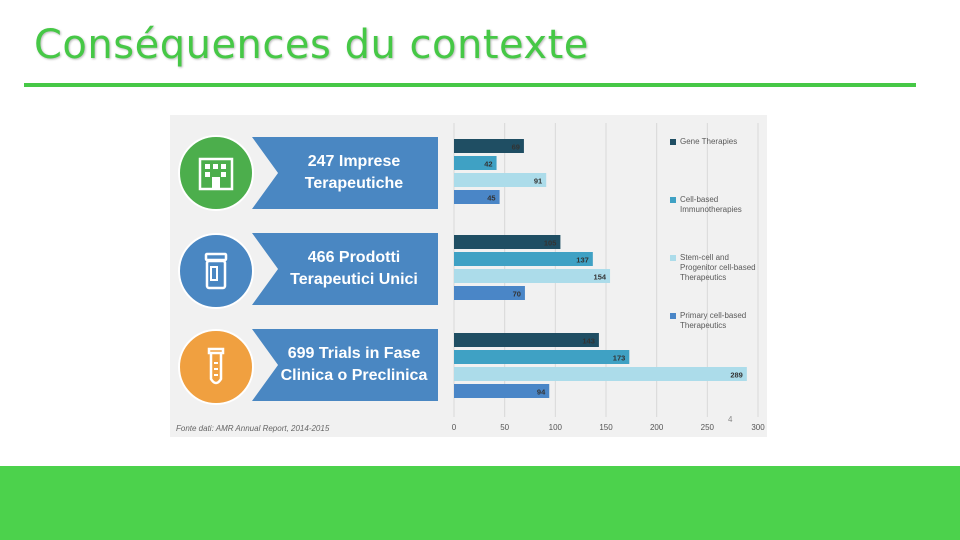 The width and height of the screenshot is (960, 540). I want to click on bar-g1-s3, so click(500, 180).